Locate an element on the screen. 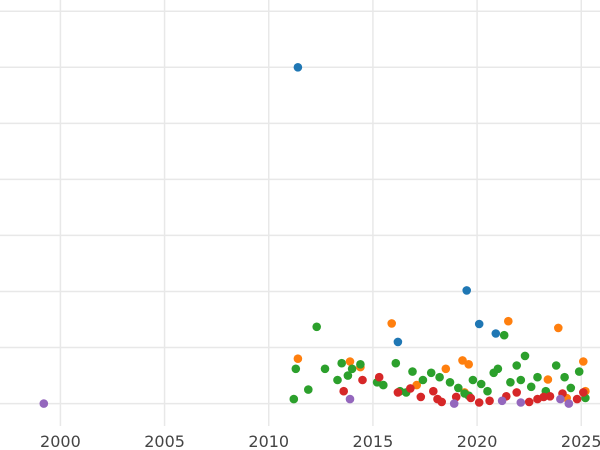  x-tick-label: 2000 is located at coordinates (60, 441).